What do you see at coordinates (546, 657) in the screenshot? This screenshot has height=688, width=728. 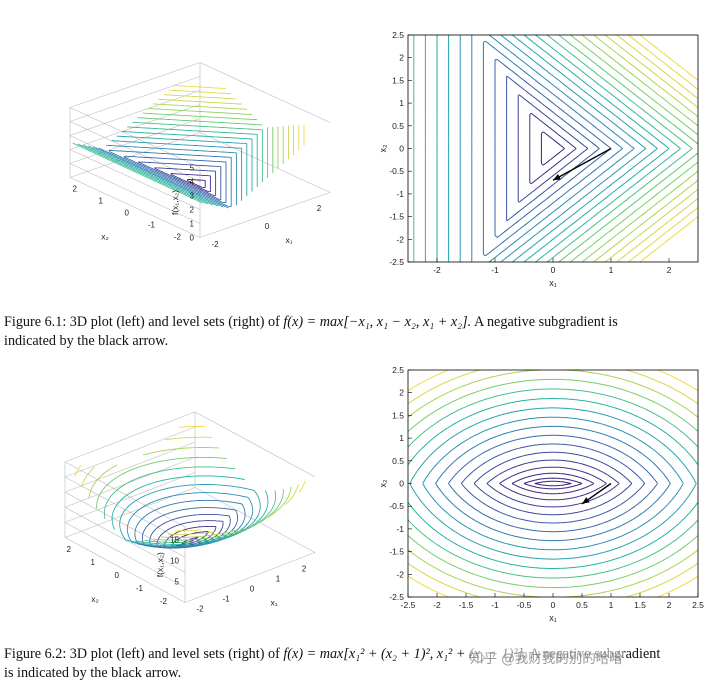 I see `watermark: 知乎 @我财我的别的哈哈` at bounding box center [546, 657].